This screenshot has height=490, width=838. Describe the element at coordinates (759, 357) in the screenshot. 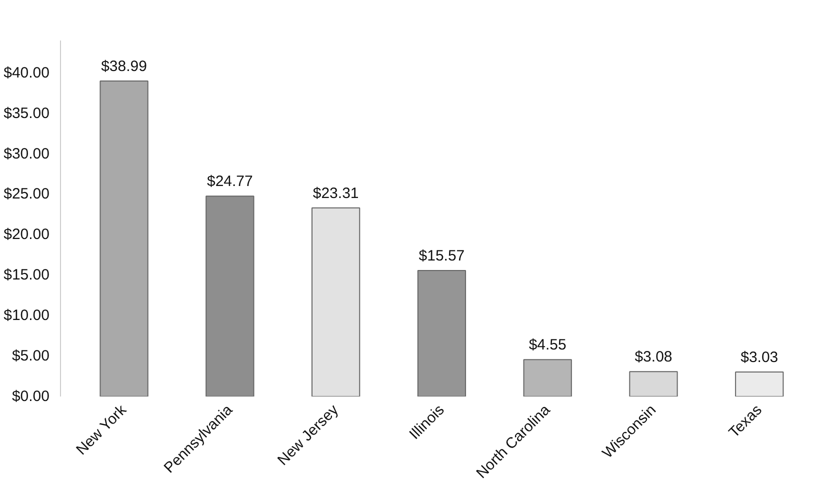

I see `data-label: $3.03` at that location.